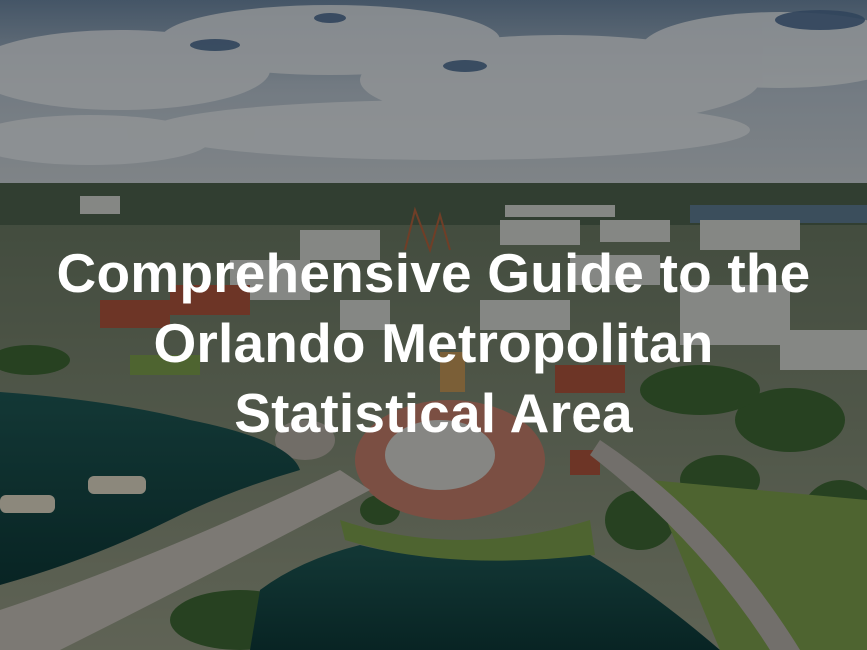 The width and height of the screenshot is (867, 650). I want to click on title-line-2: Orlando Metropolitan, so click(433, 343).